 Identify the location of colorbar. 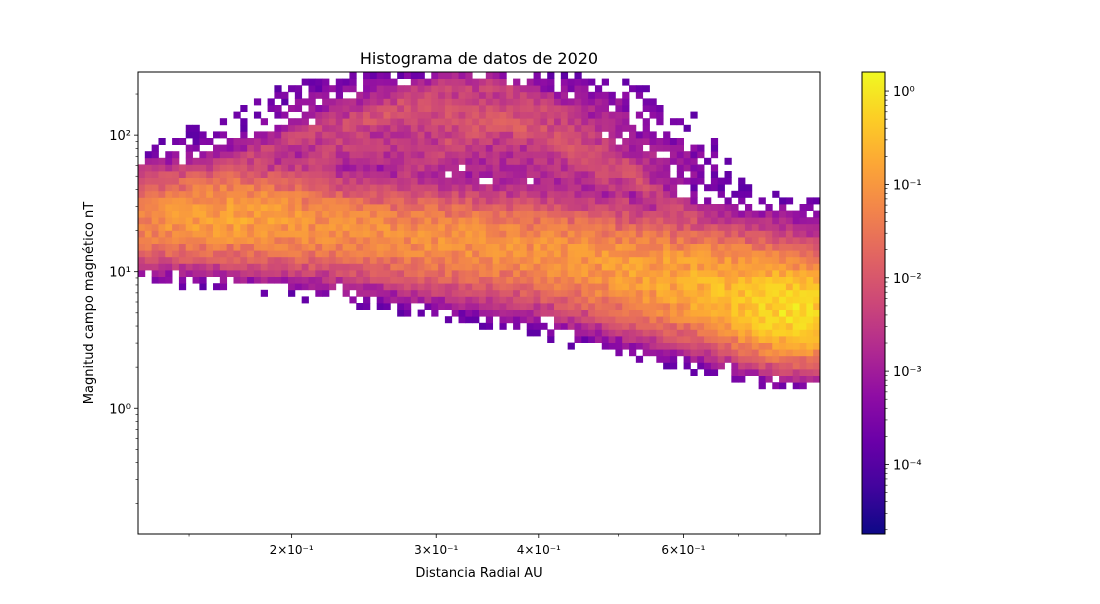
(873, 303).